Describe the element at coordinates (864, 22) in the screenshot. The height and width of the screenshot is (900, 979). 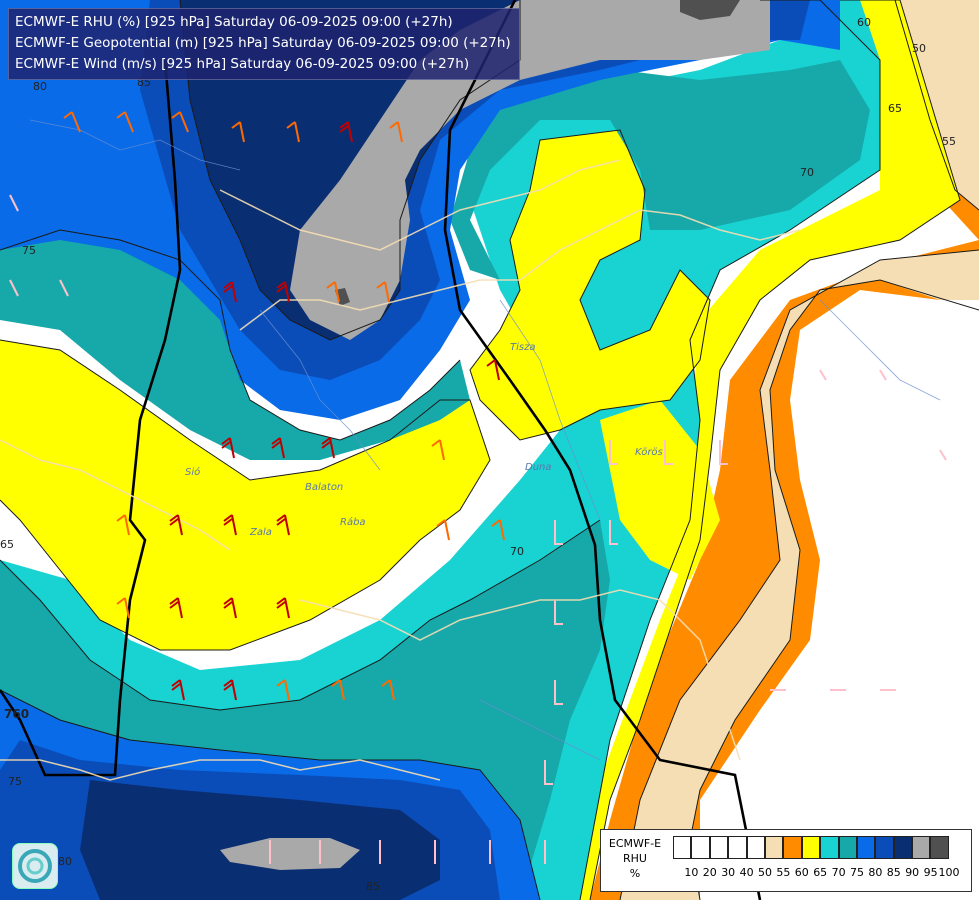
I see `contour-label: 60` at that location.